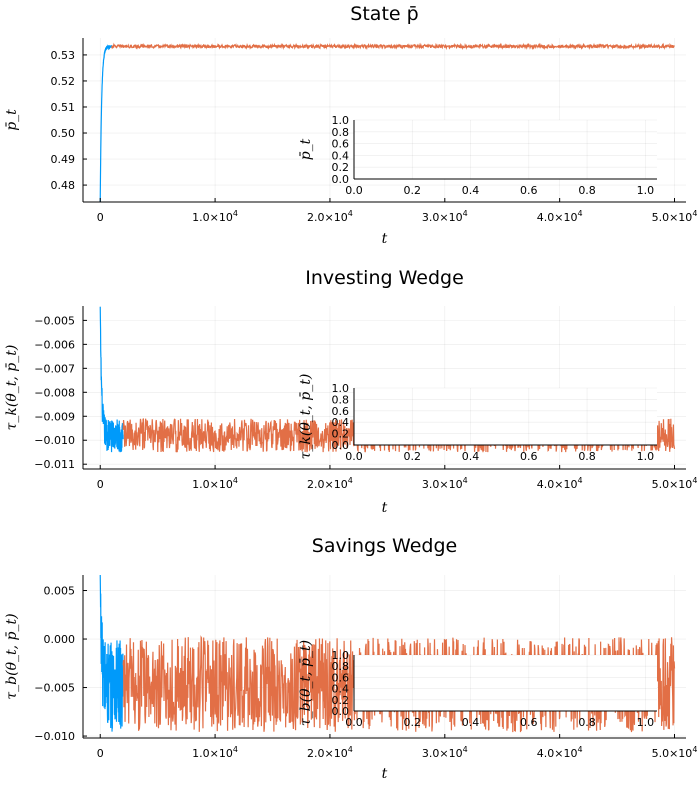  I want to click on y-tick-label: 0.000, so click(60, 639).